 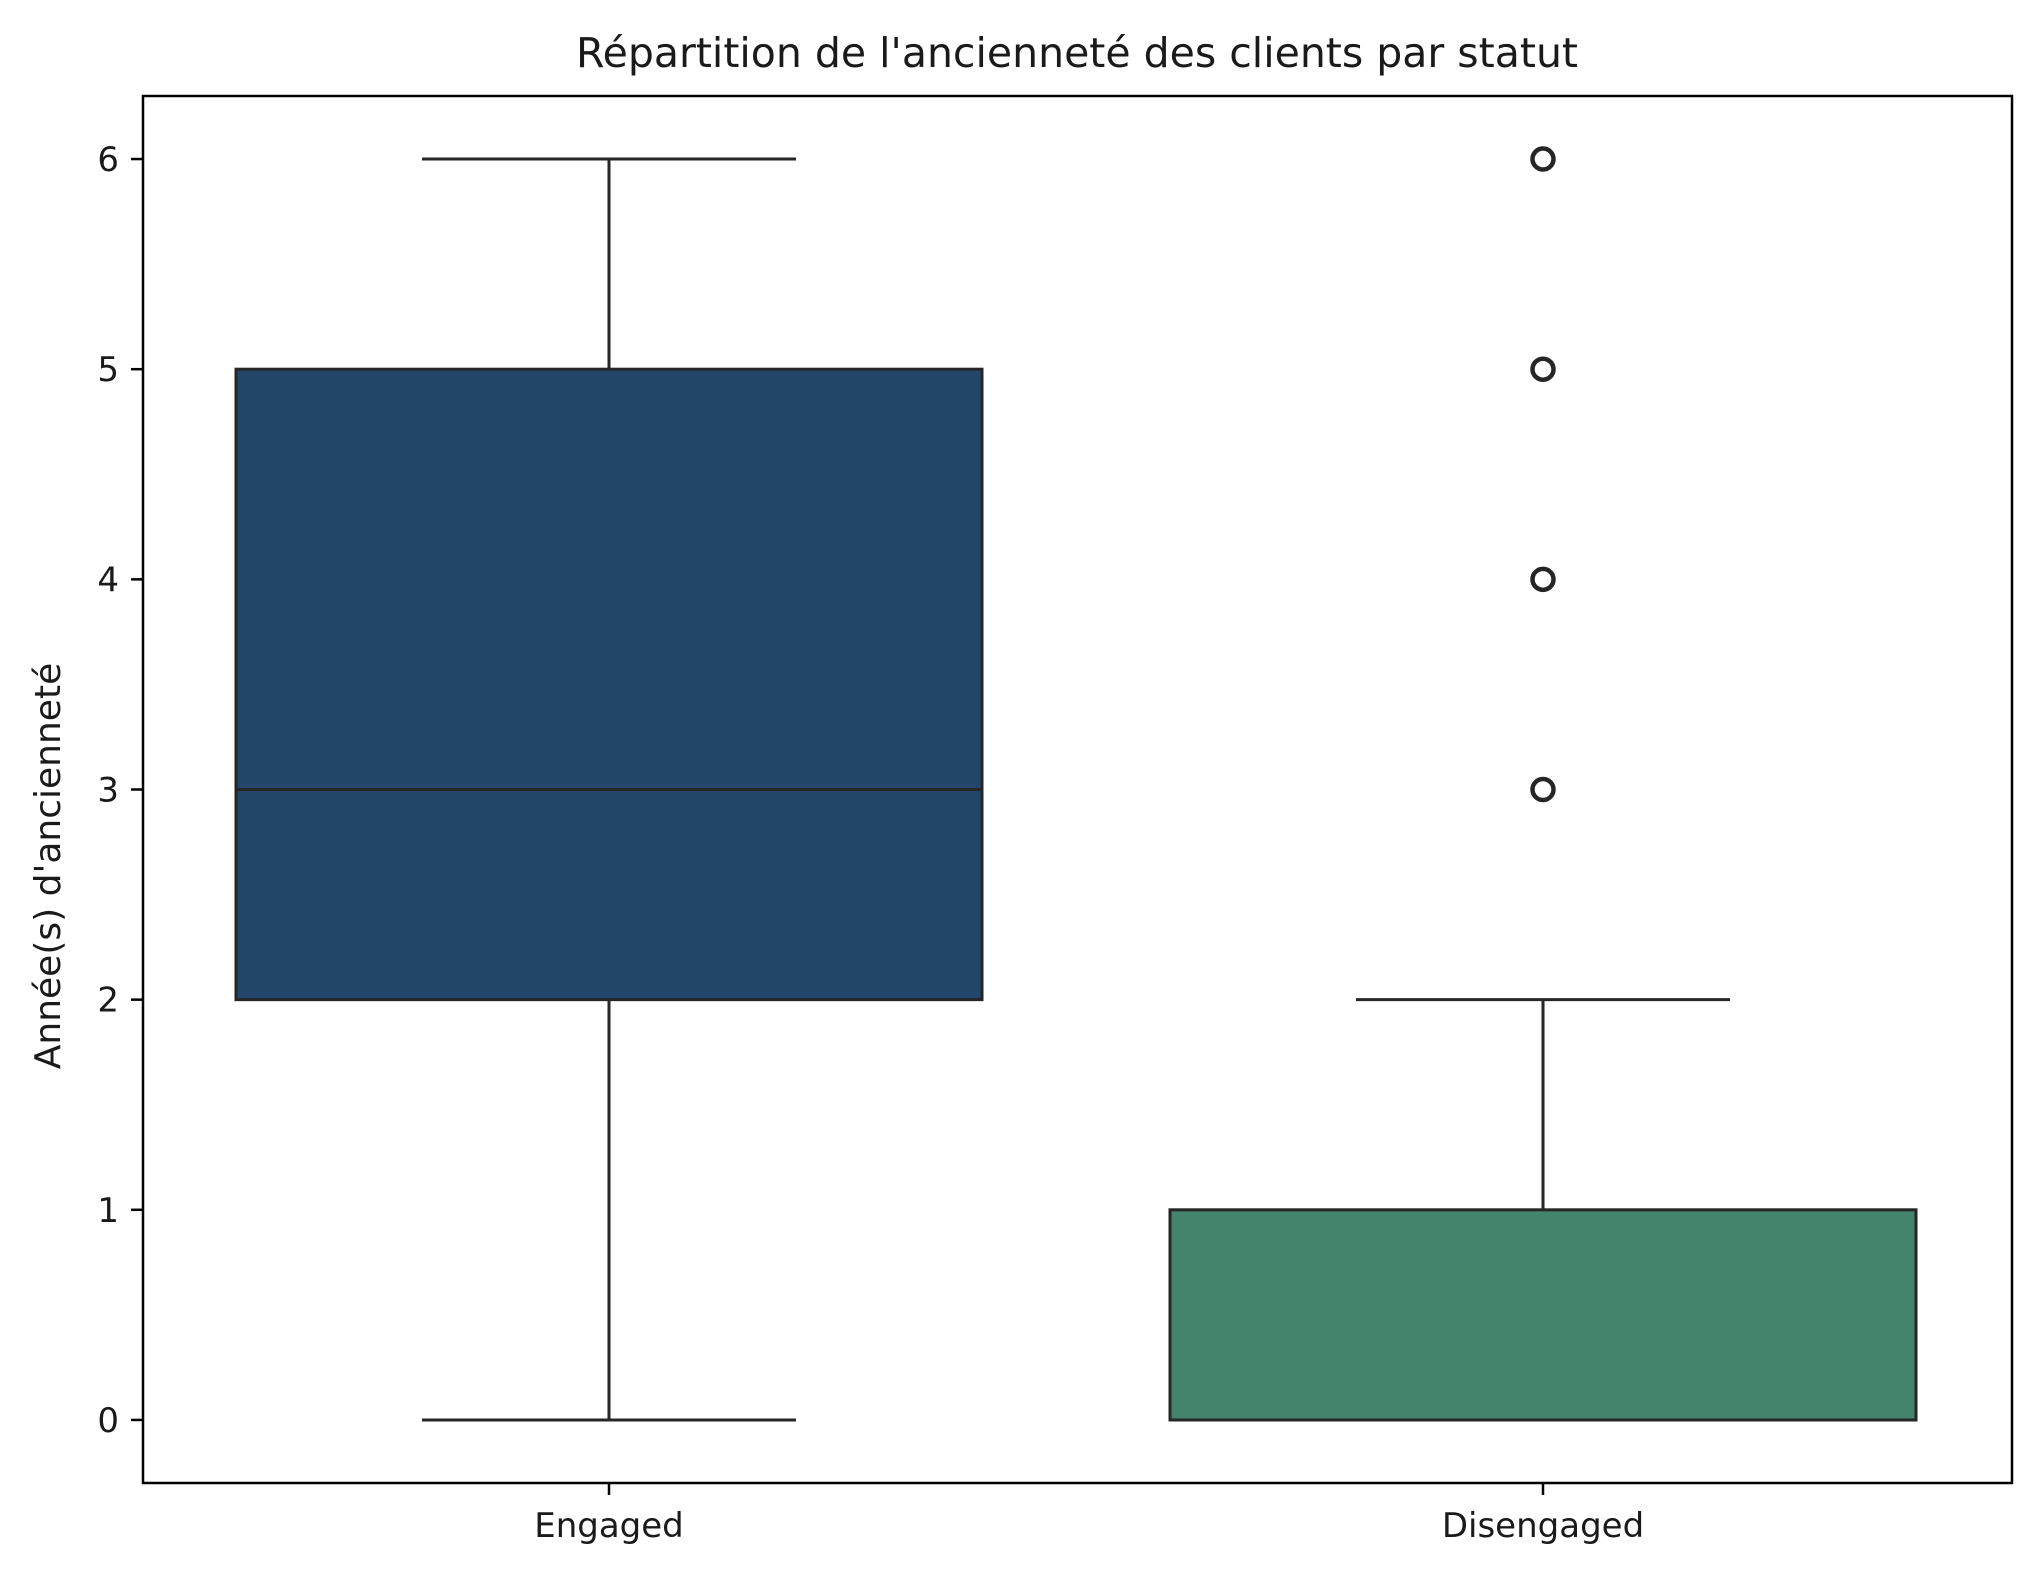 What do you see at coordinates (48, 866) in the screenshot?
I see `y-axis-label: Année(s) d'ancienneté` at bounding box center [48, 866].